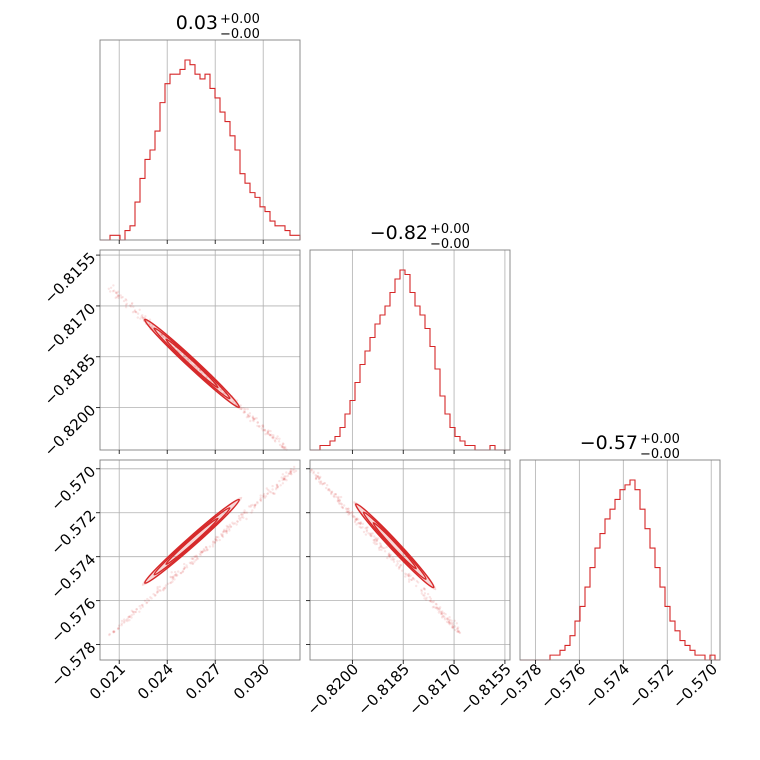 Image resolution: width=760 pixels, height=760 pixels. What do you see at coordinates (70, 278) in the screenshot?
I see `y-tick-label: −0.8155` at bounding box center [70, 278].